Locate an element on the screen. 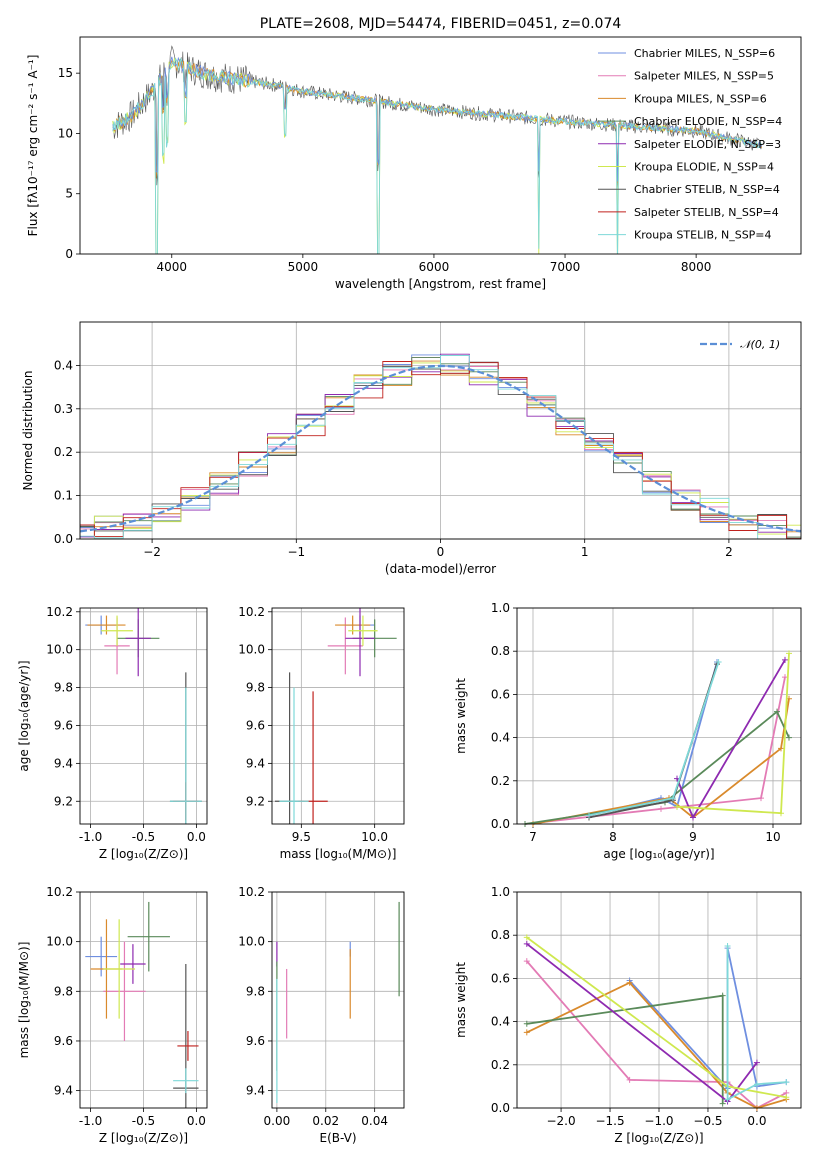 This screenshot has height=1170, width=819. spectrum-kroupa_stelib is located at coordinates (437, 155).